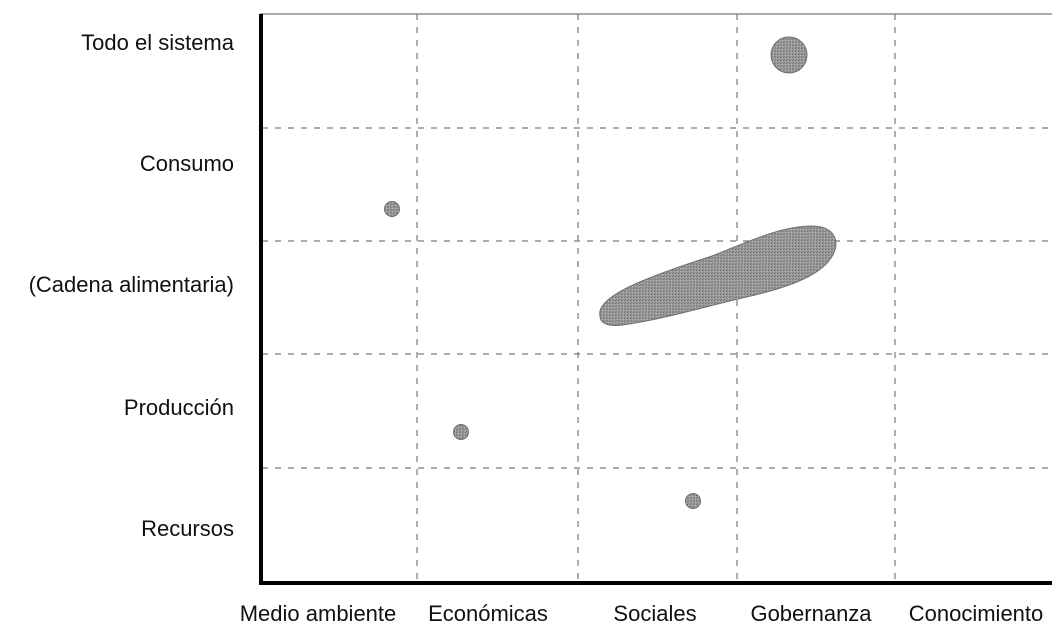 This screenshot has height=626, width=1052. What do you see at coordinates (655, 613) in the screenshot?
I see `x-label-sociales: Sociales` at bounding box center [655, 613].